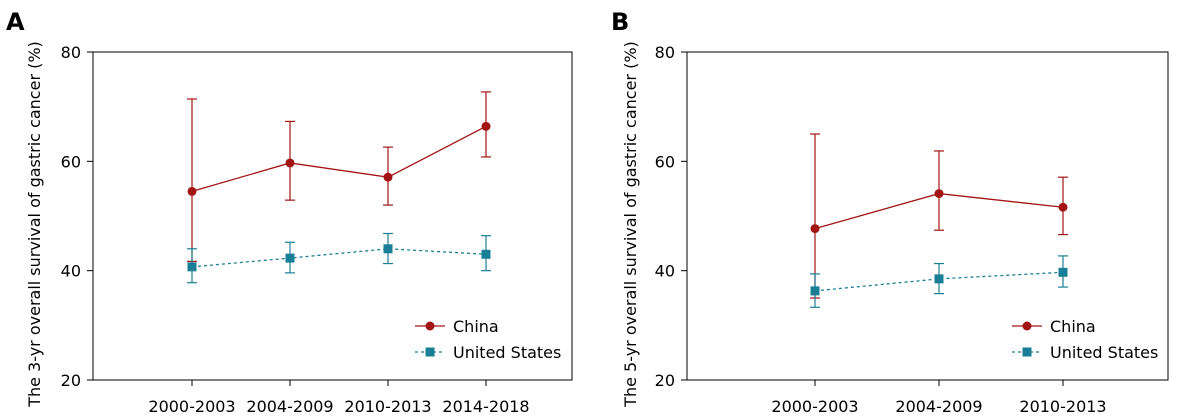  I want to click on panel-letter: A, so click(15, 22).